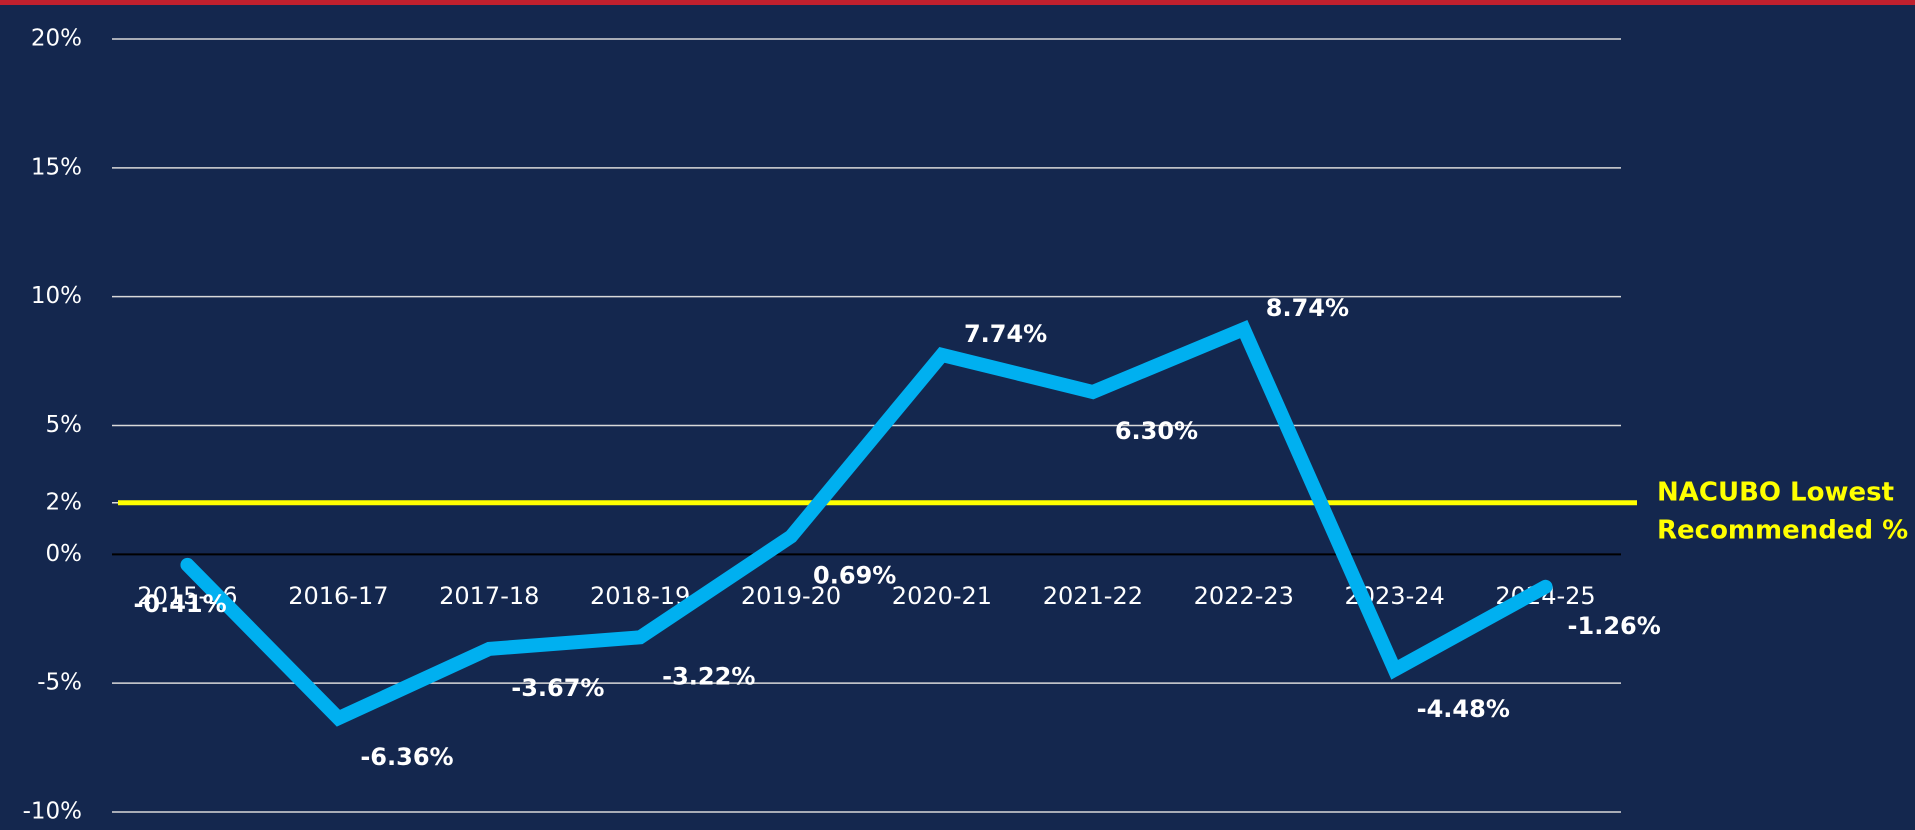  I want to click on data-label: -3.67%, so click(557, 688).